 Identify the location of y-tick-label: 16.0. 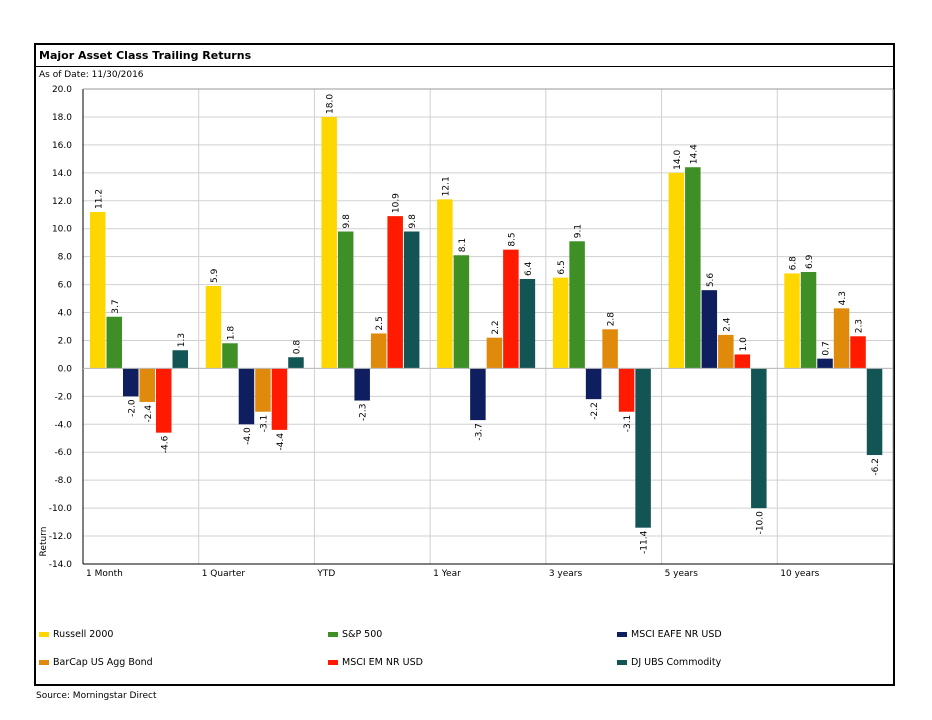
(62, 146).